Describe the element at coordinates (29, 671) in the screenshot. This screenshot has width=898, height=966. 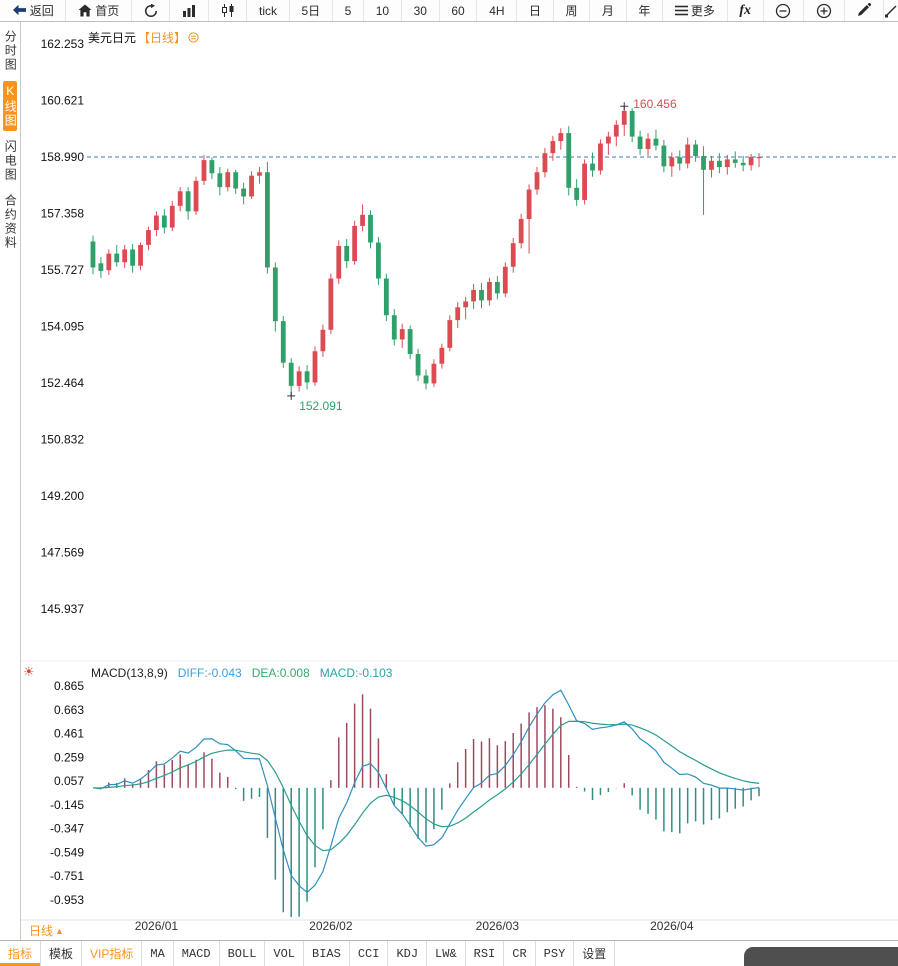
I see `indicator-settings-icon: ☀` at that location.